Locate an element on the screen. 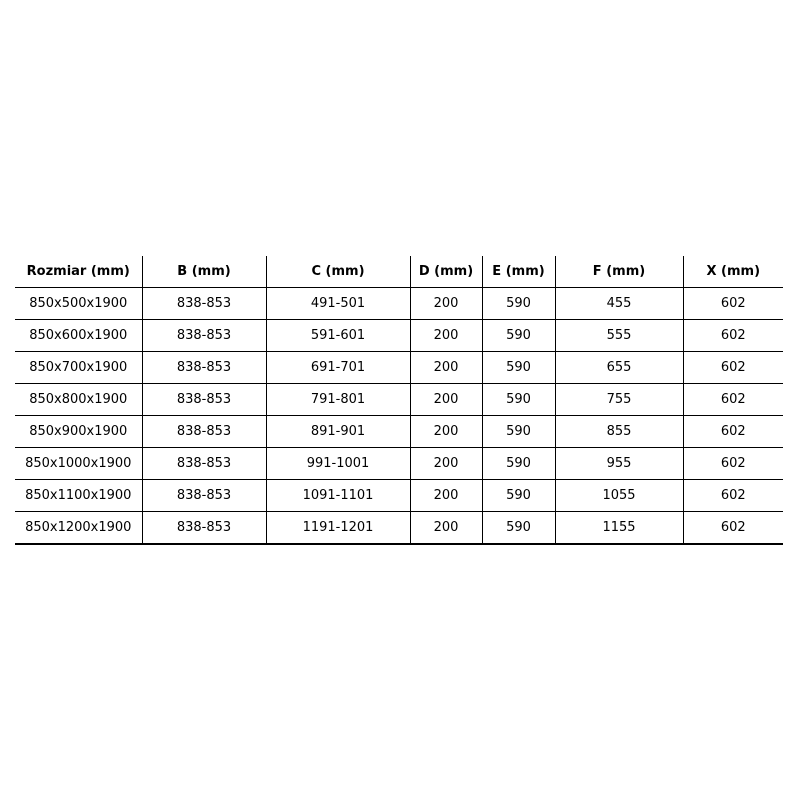 This screenshot has width=800, height=800. table-row: 850x900x1900 838-853 891-901 200 590 855 602 is located at coordinates (399, 431).